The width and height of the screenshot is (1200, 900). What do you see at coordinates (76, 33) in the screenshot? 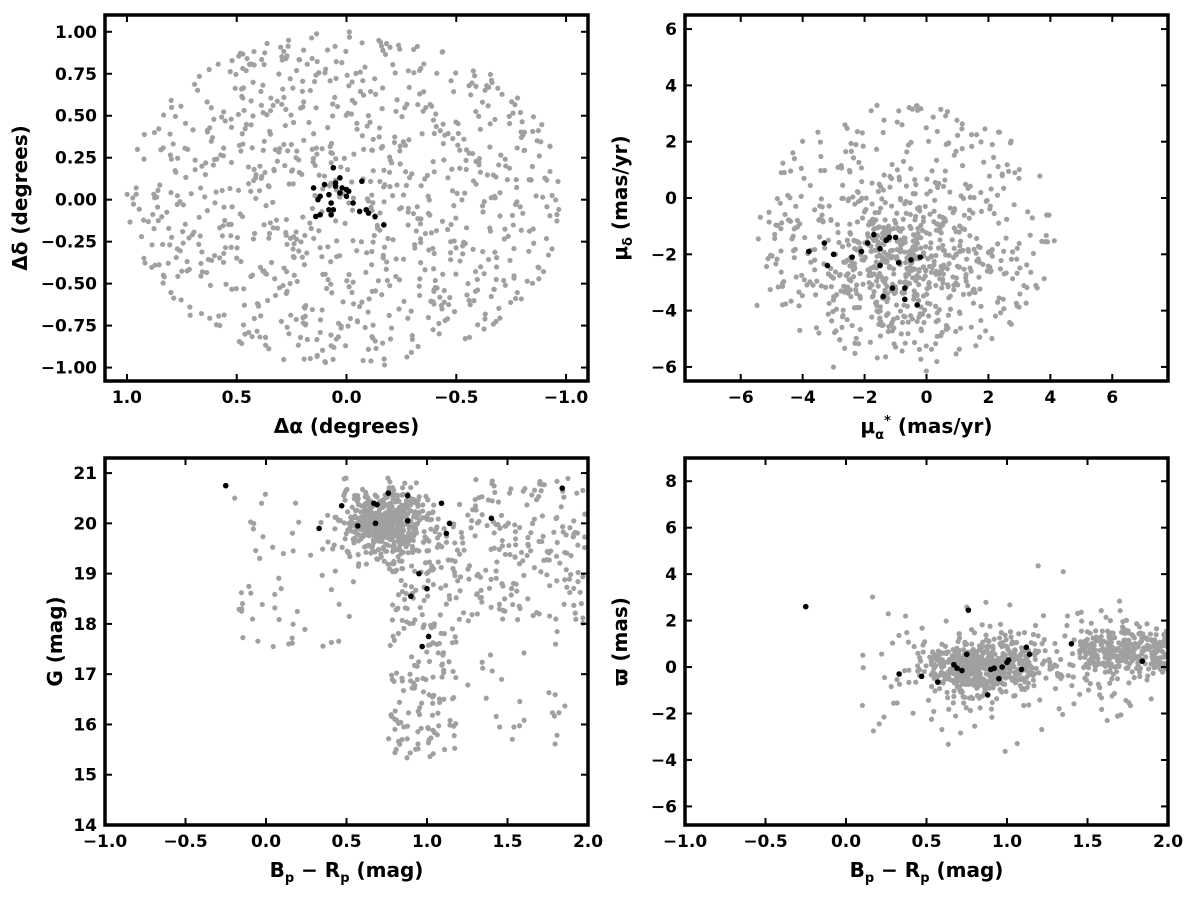
I see `y-tick-label: 1.00` at bounding box center [76, 33].